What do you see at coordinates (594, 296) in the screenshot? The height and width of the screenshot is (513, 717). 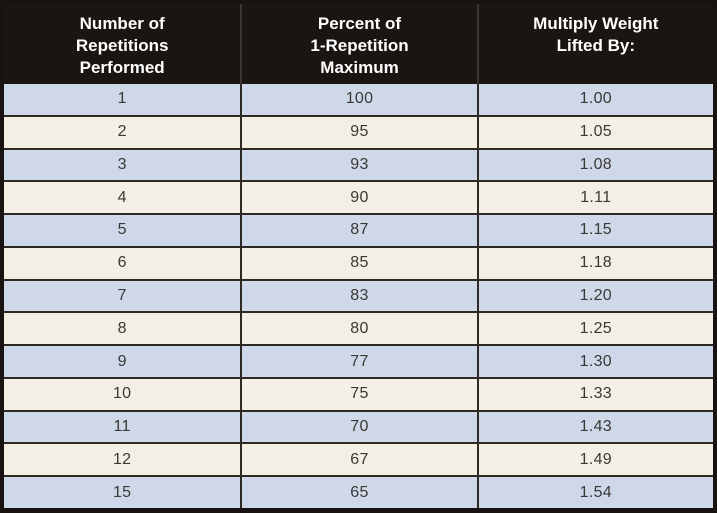 I see `cell-multiplier: 1.20` at bounding box center [594, 296].